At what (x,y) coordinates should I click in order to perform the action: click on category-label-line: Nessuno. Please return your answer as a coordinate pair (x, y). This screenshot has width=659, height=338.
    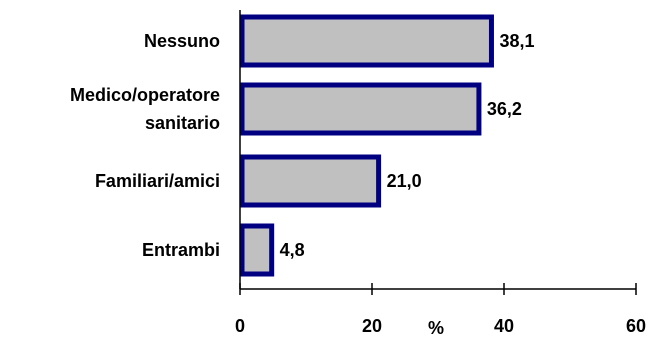
    Looking at the image, I should click on (182, 41).